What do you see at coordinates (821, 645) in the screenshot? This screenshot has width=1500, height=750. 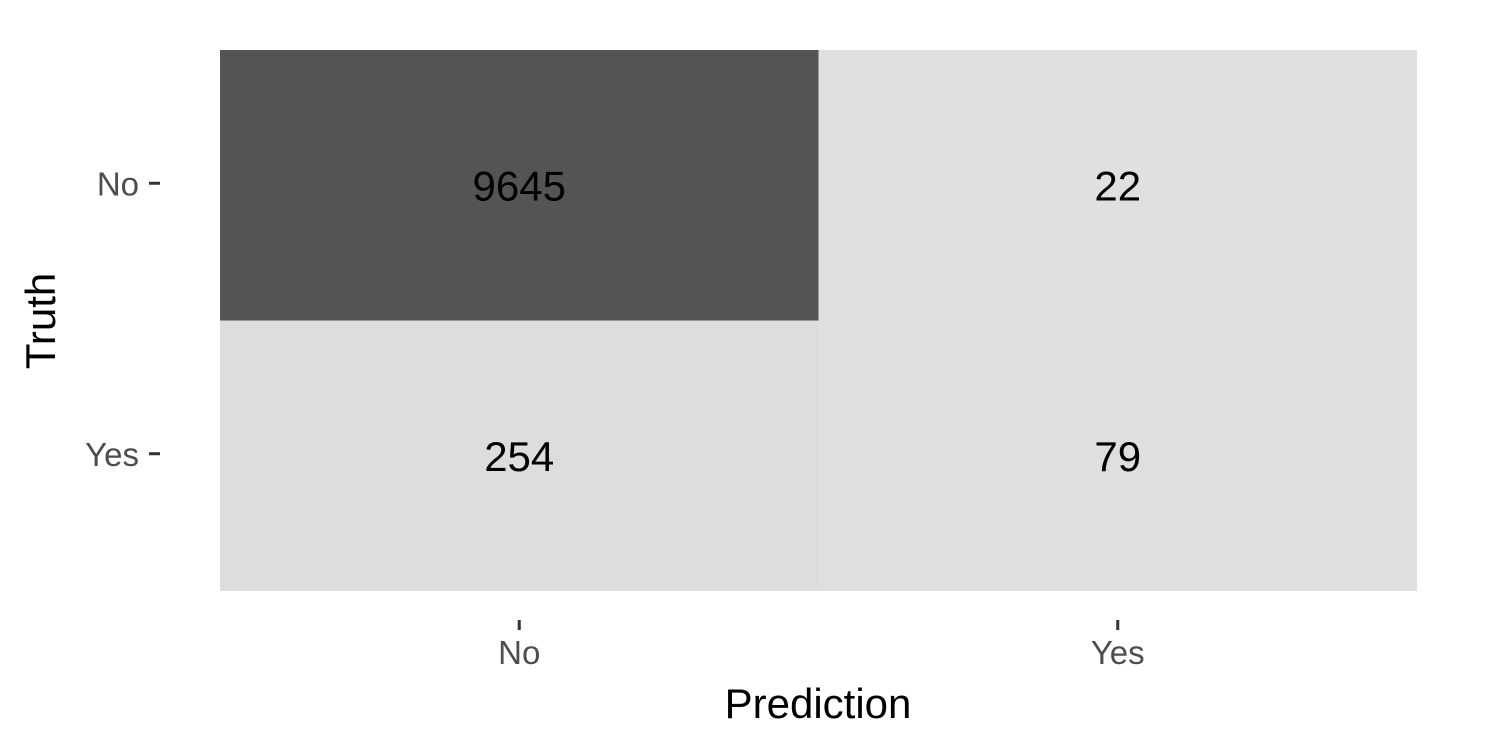 I see `x-axis: No Yes` at bounding box center [821, 645].